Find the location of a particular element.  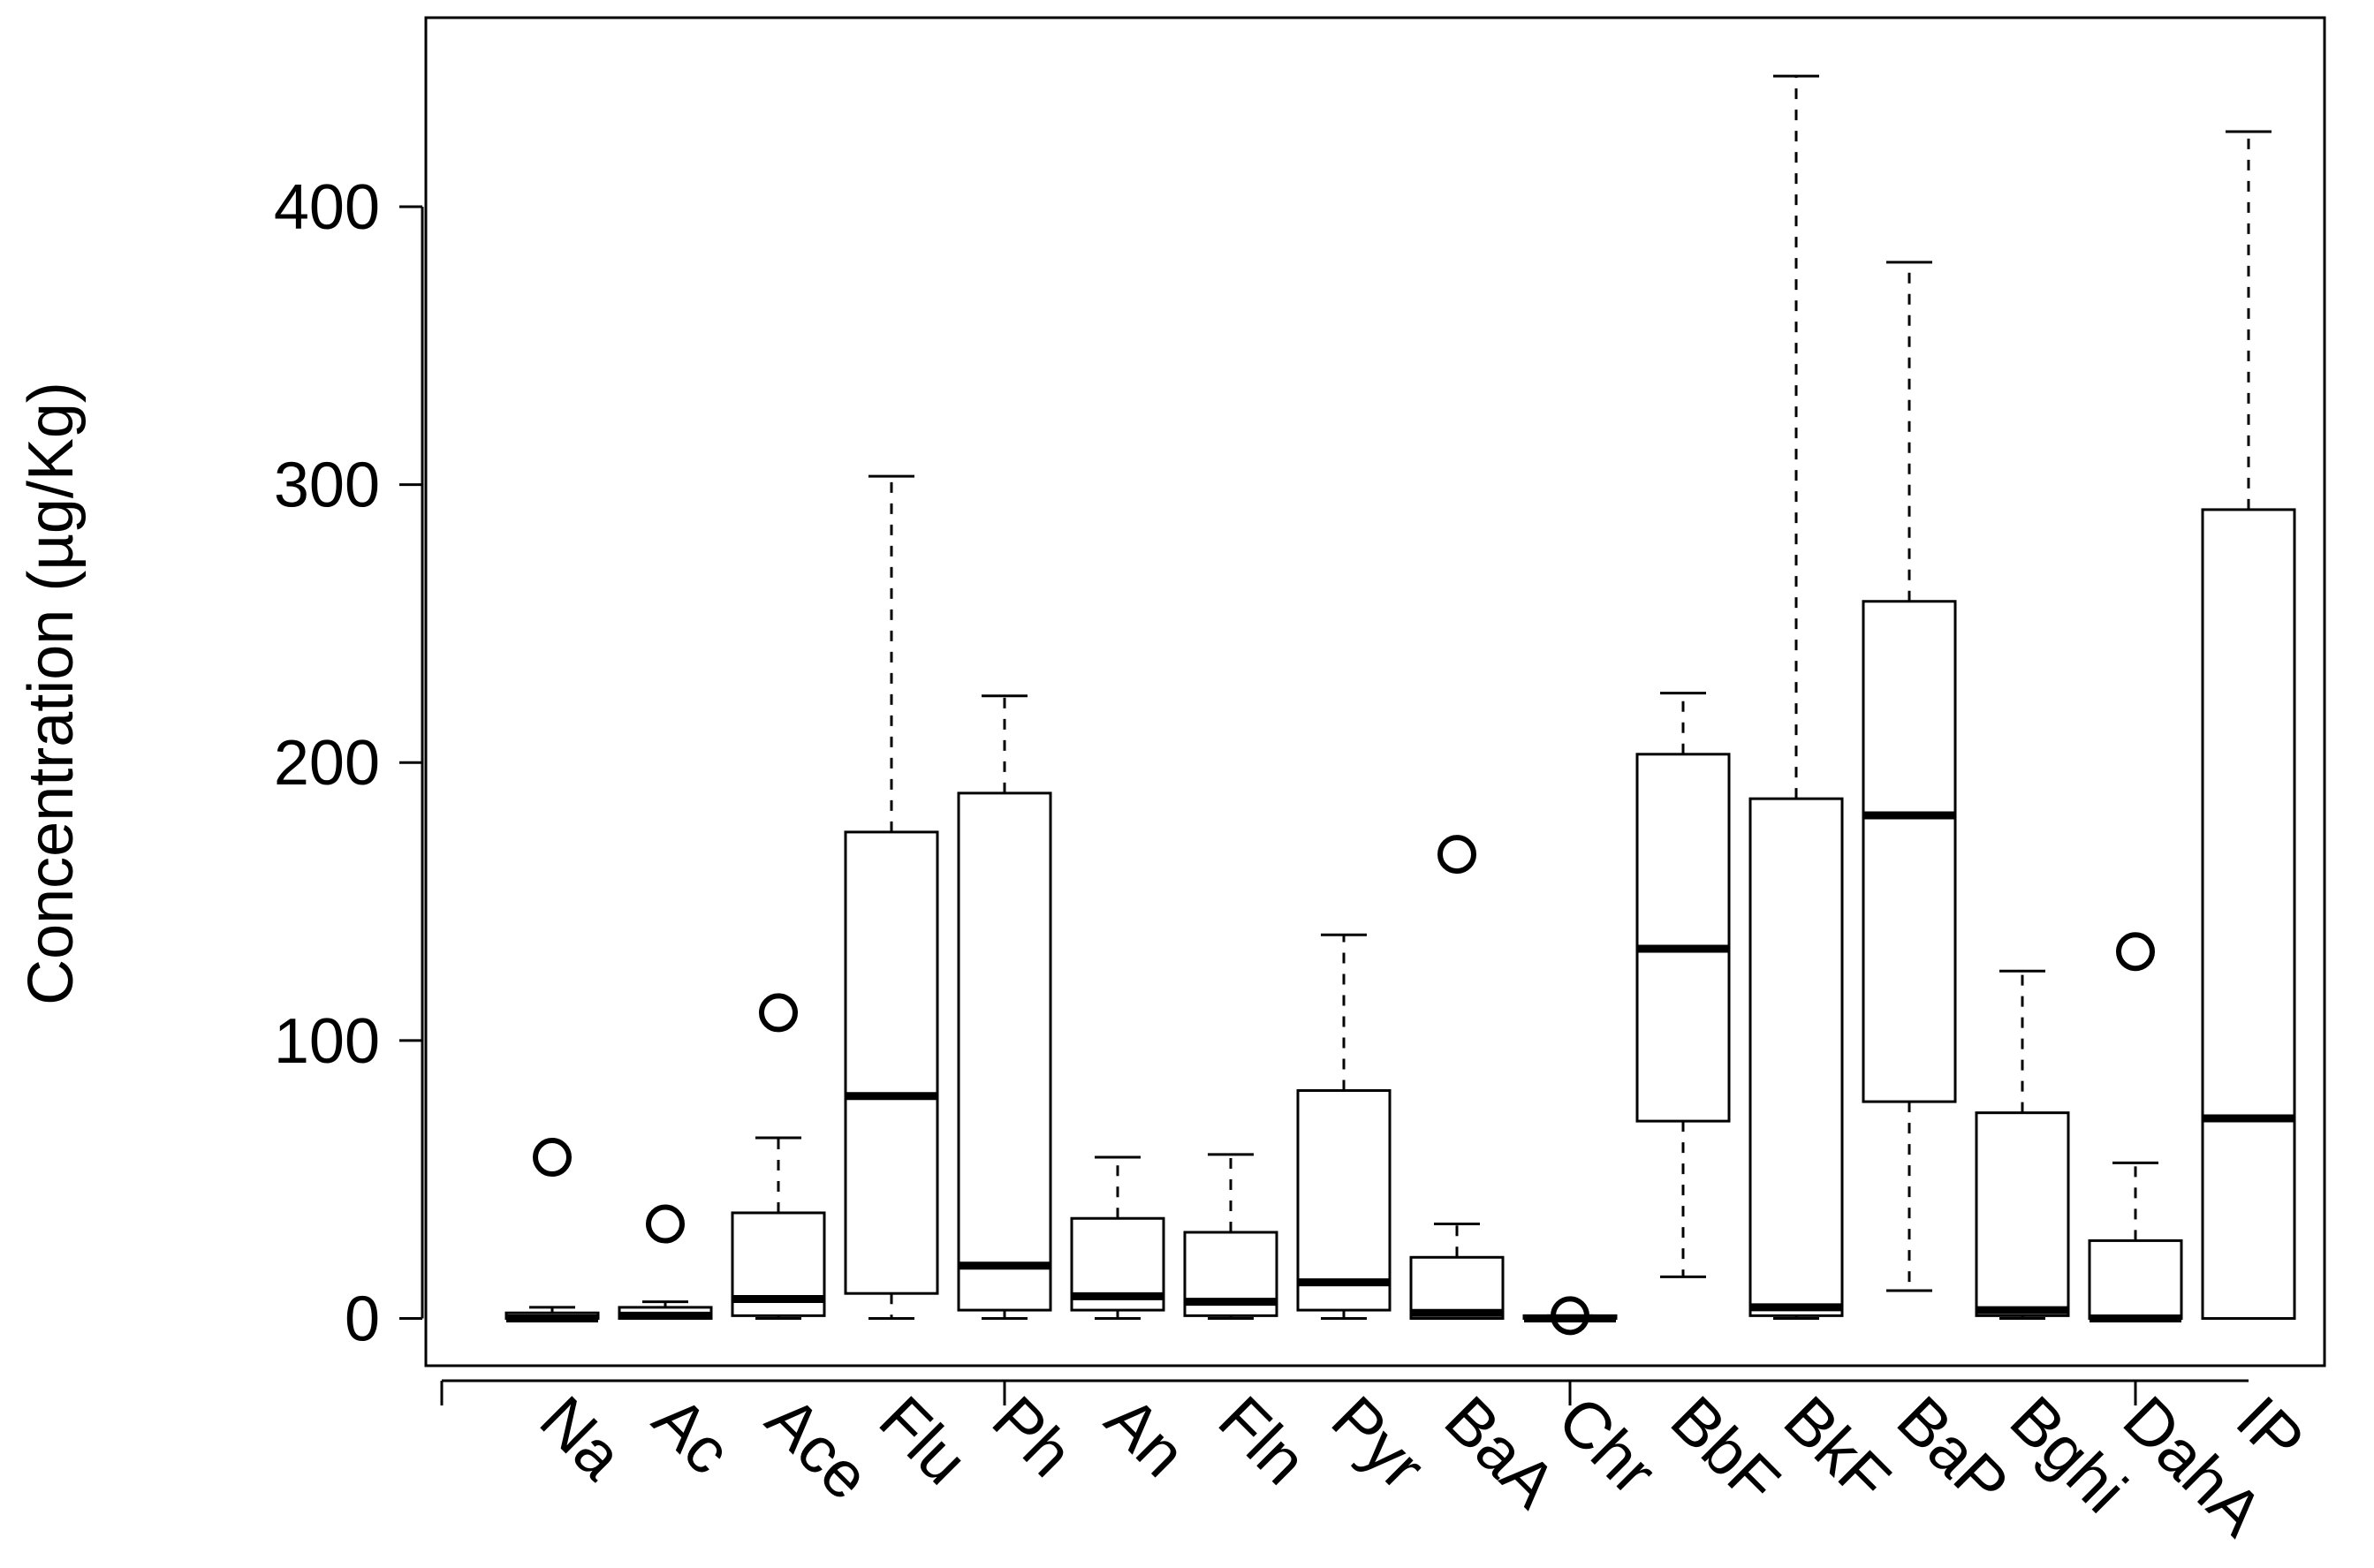

box-chr is located at coordinates (1570, 1316).